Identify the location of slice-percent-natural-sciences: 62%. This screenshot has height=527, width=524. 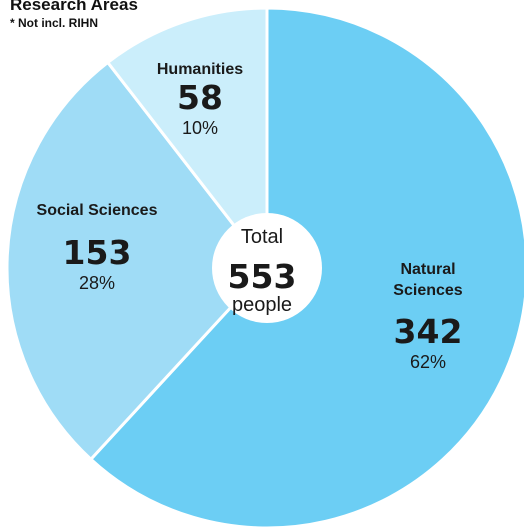
(428, 362).